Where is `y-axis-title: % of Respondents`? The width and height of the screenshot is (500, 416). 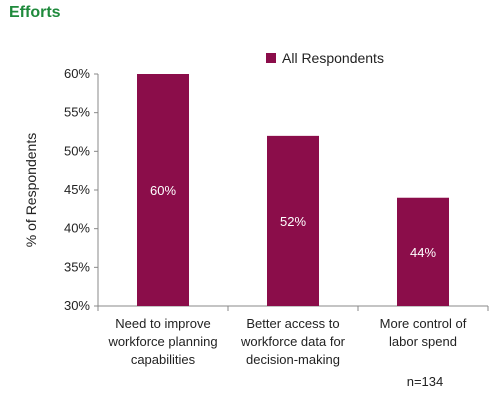 y-axis-title: % of Respondents is located at coordinates (31, 190).